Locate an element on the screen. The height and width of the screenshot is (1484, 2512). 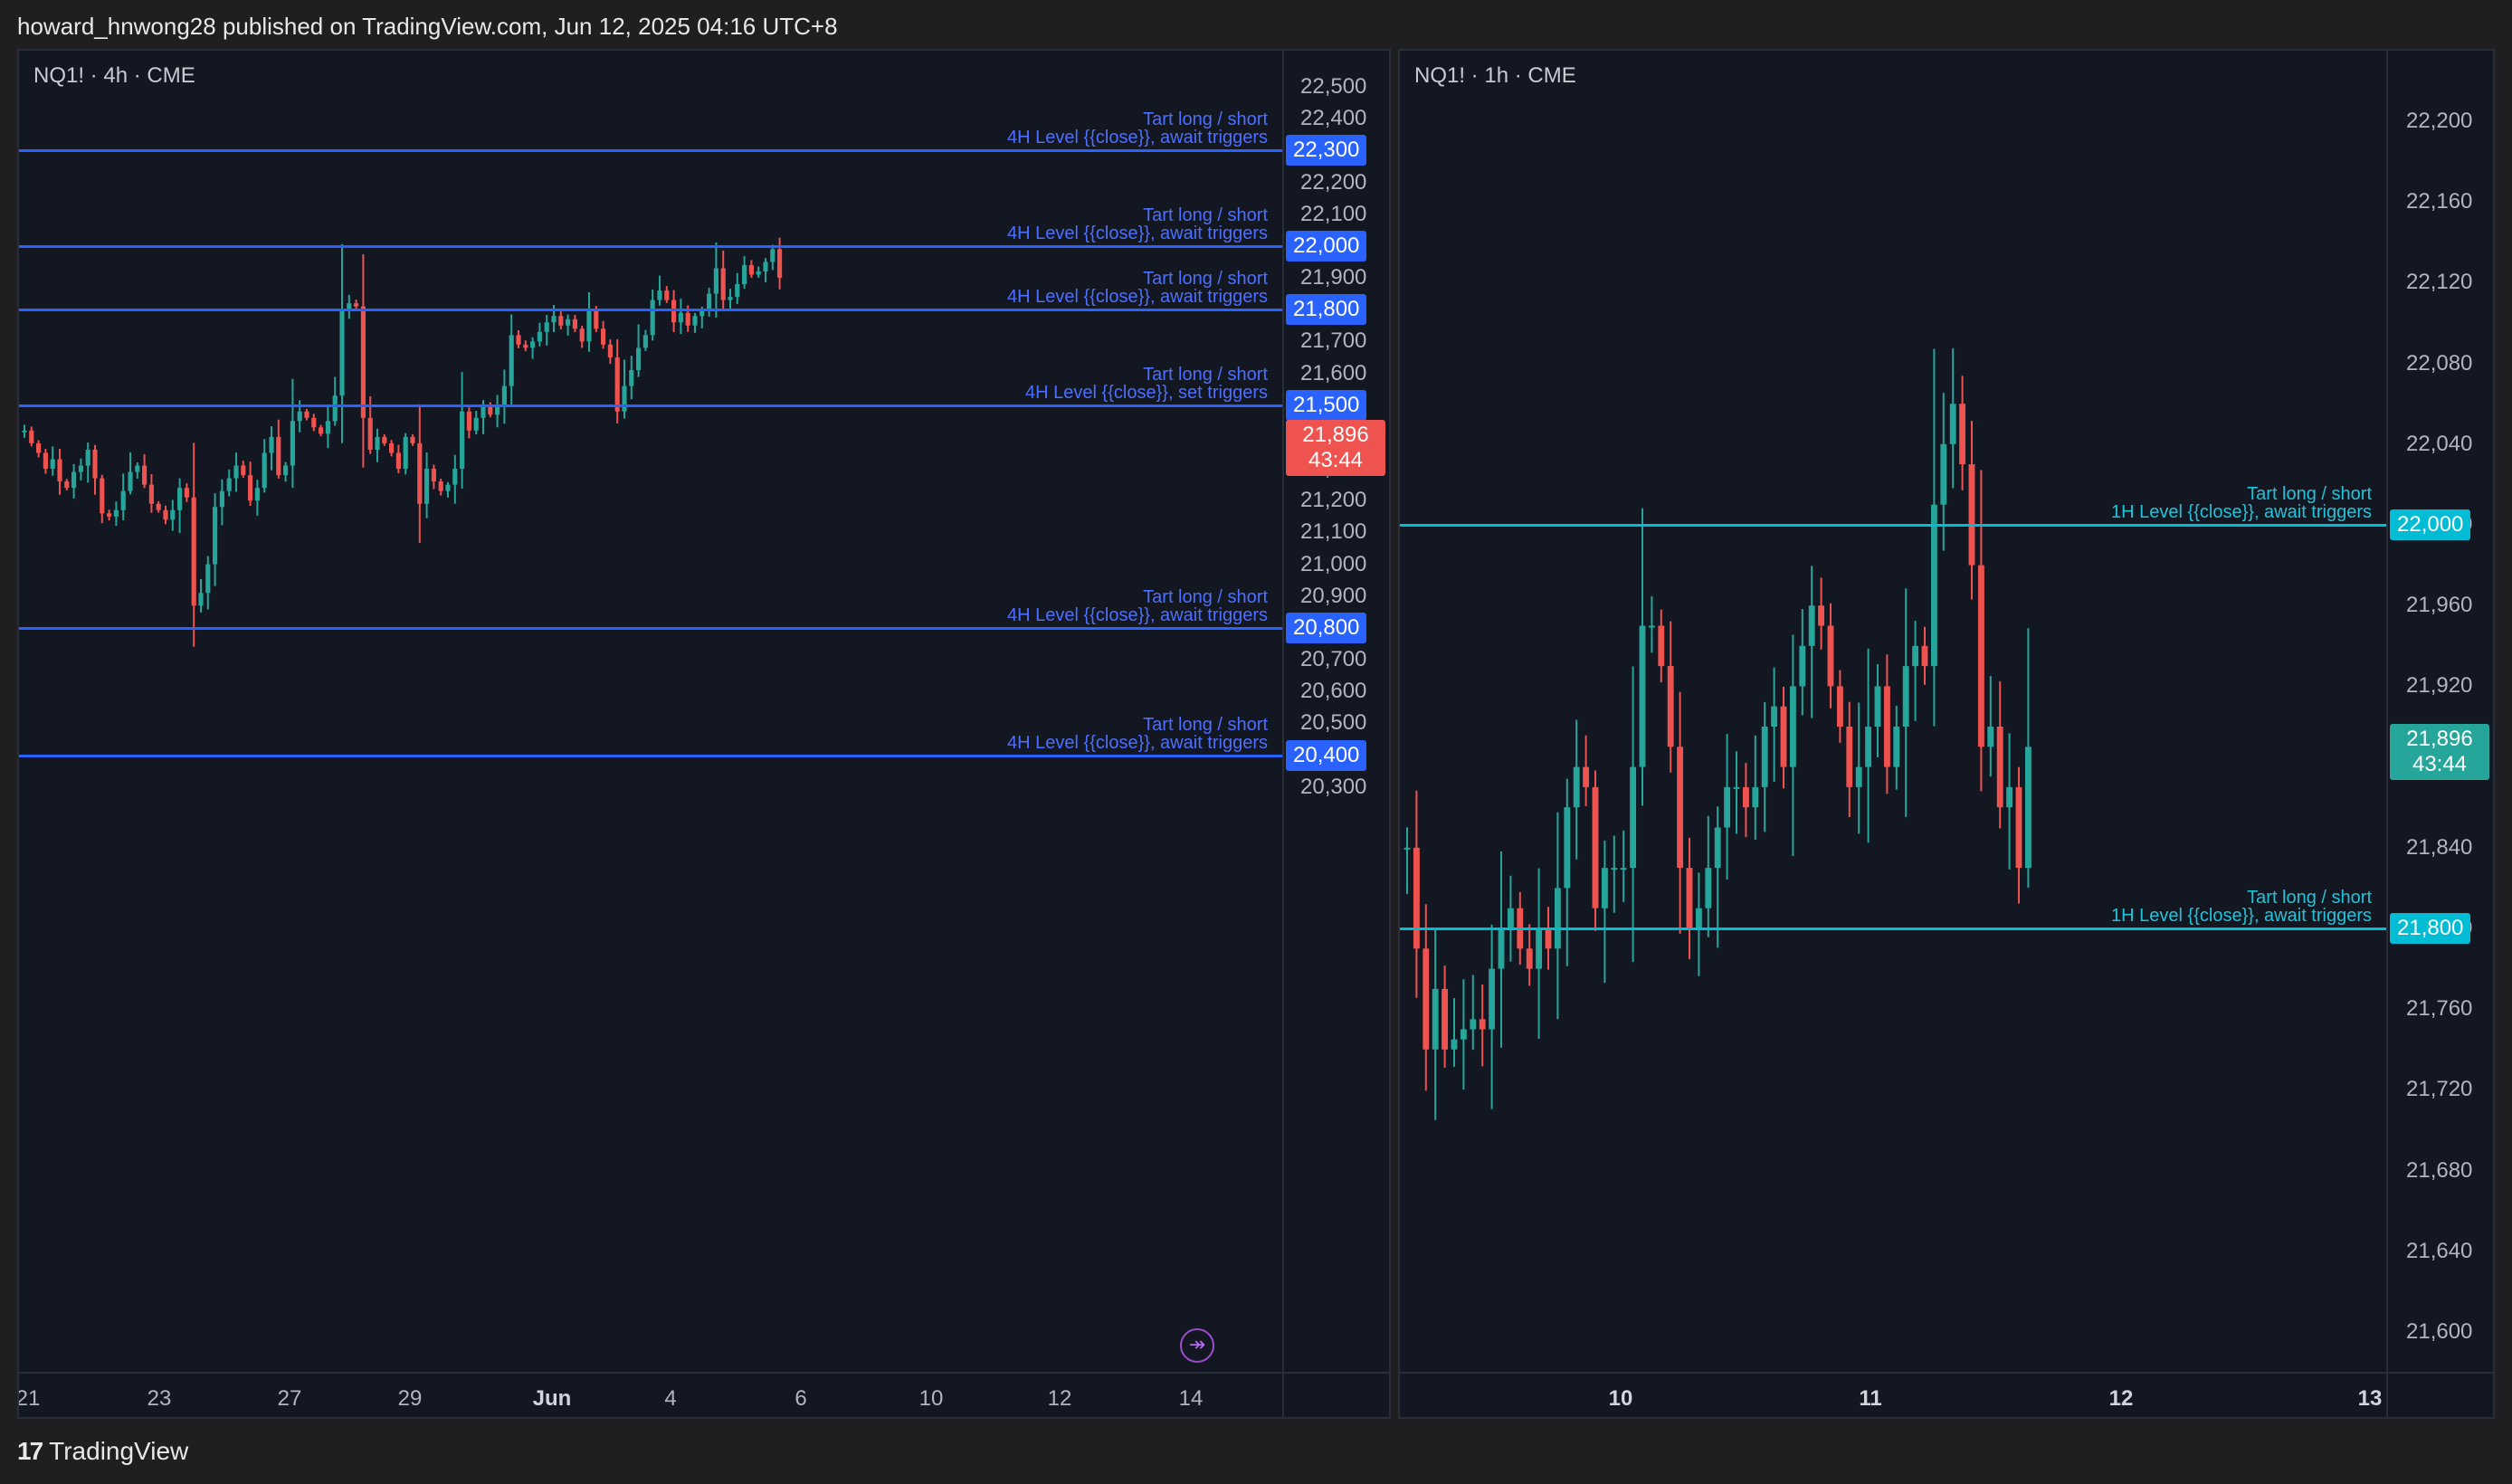
last-price-value: 21,896 is located at coordinates (1335, 435).